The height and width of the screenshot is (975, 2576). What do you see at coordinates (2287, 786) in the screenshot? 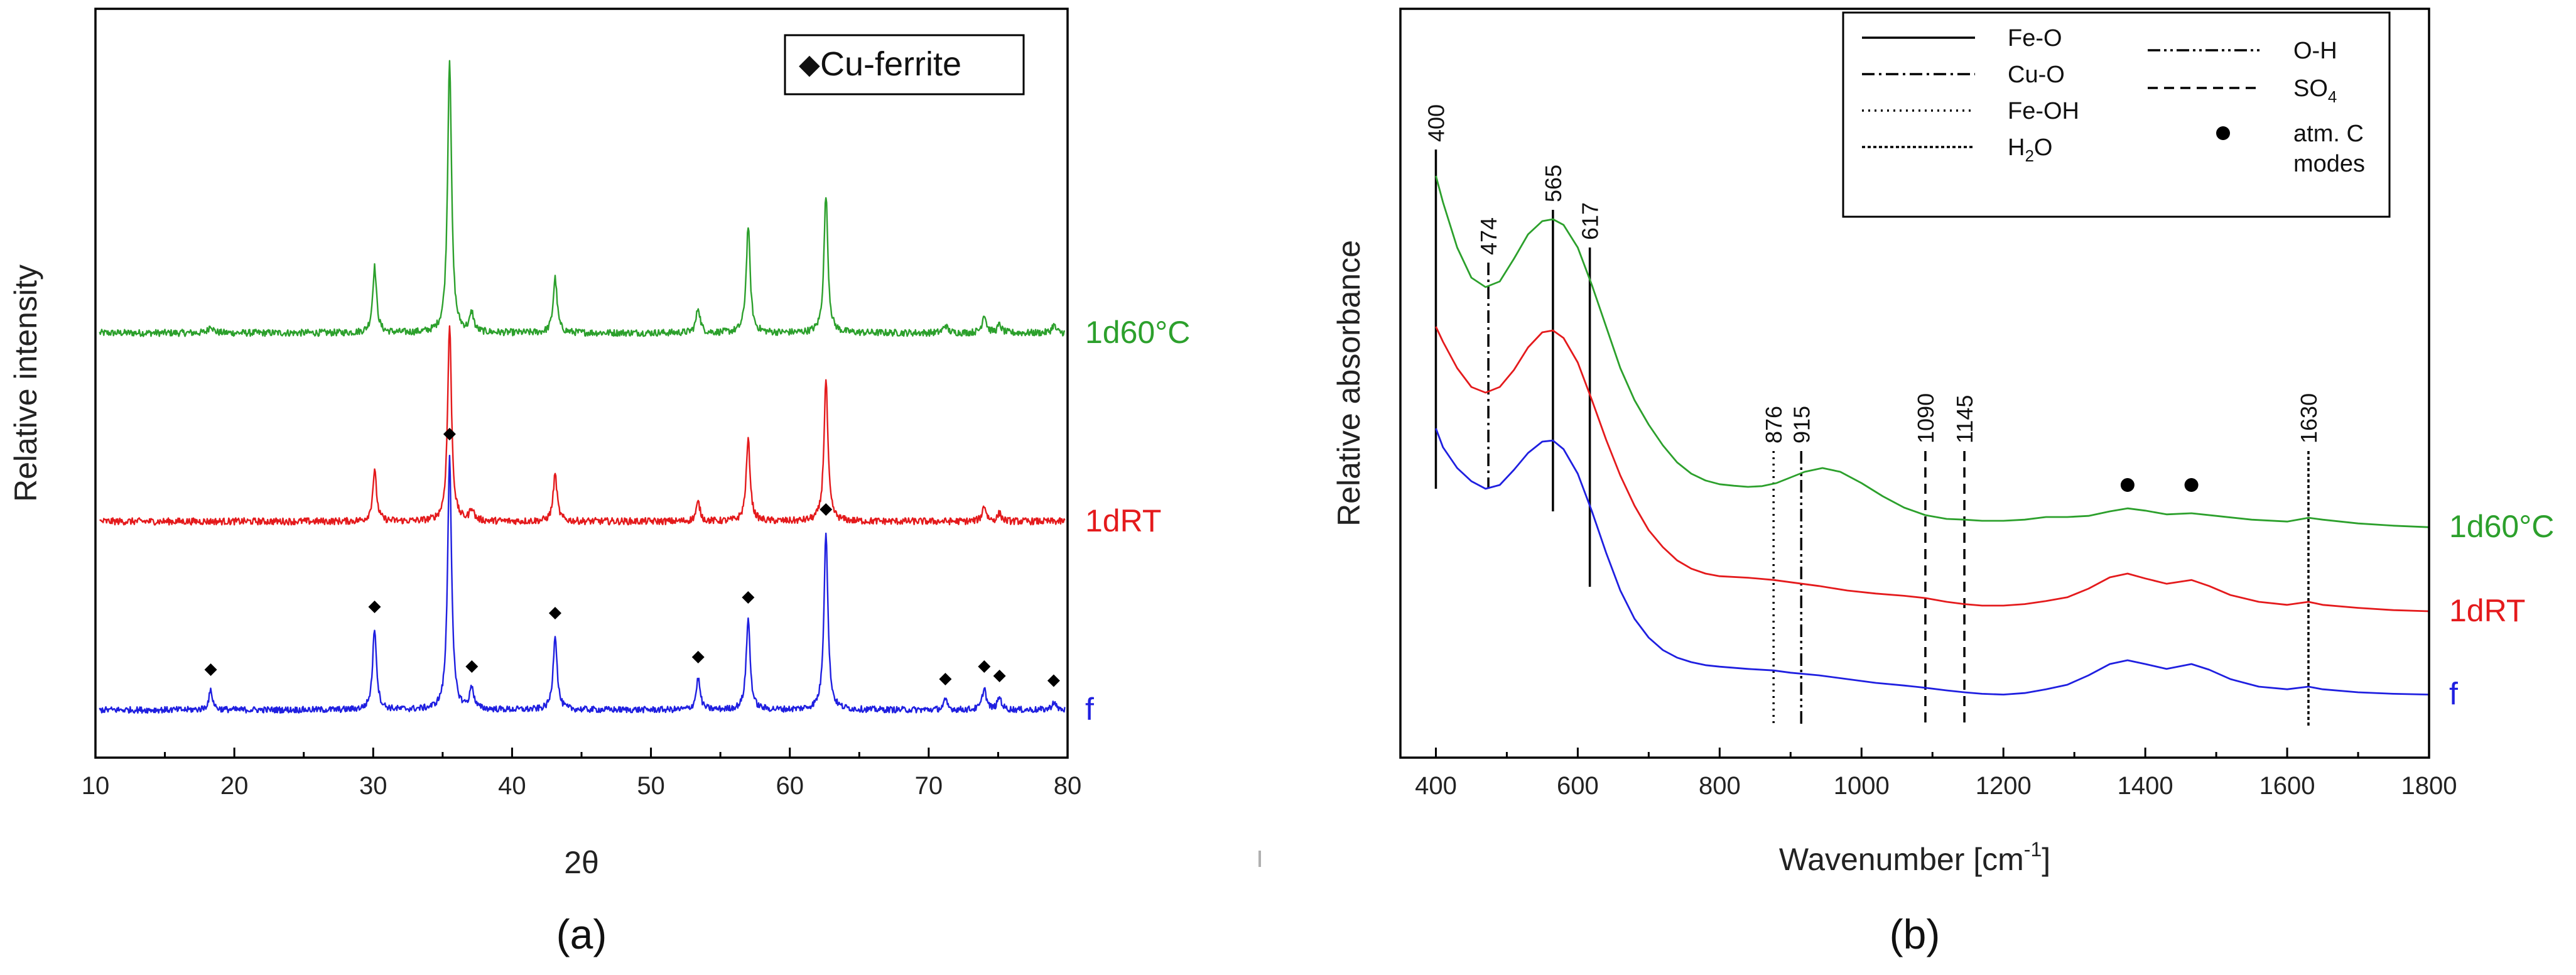
I see `panel-b-tick-label: 1600` at bounding box center [2287, 786].